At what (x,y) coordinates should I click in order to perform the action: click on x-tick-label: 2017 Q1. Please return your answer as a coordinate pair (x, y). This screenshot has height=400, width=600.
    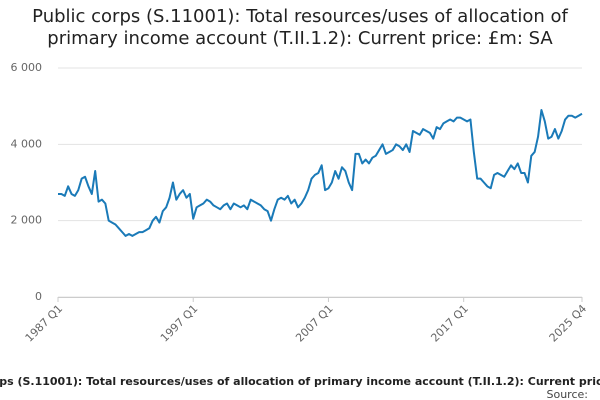
    Looking at the image, I should click on (449, 323).